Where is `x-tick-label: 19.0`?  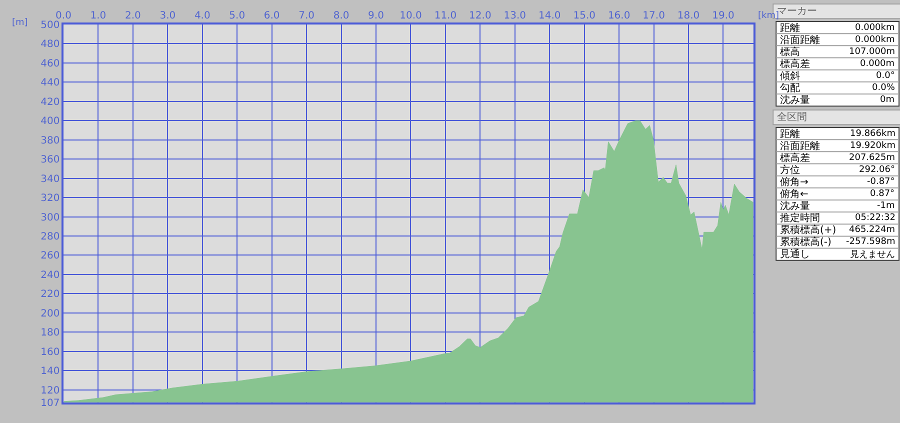 x-tick-label: 19.0 is located at coordinates (723, 16).